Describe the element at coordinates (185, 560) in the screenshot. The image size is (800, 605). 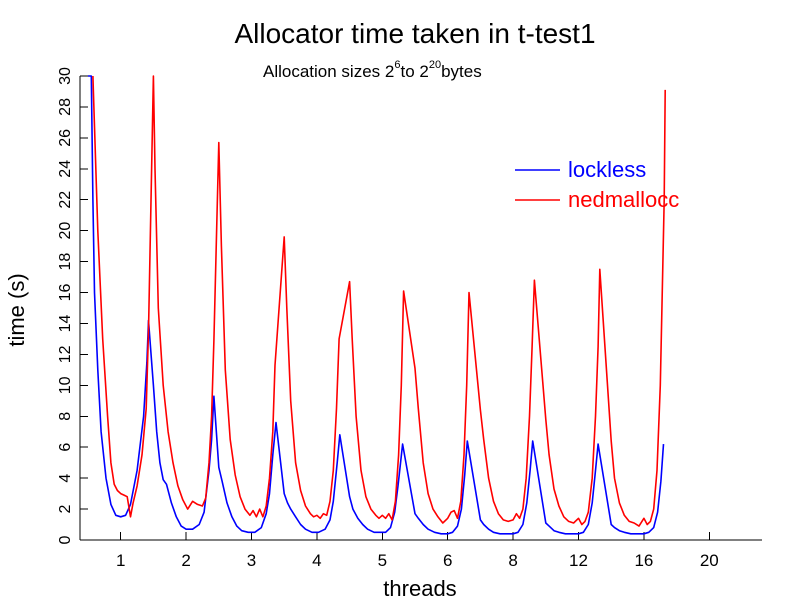
I see `x-tick-label: 2` at that location.